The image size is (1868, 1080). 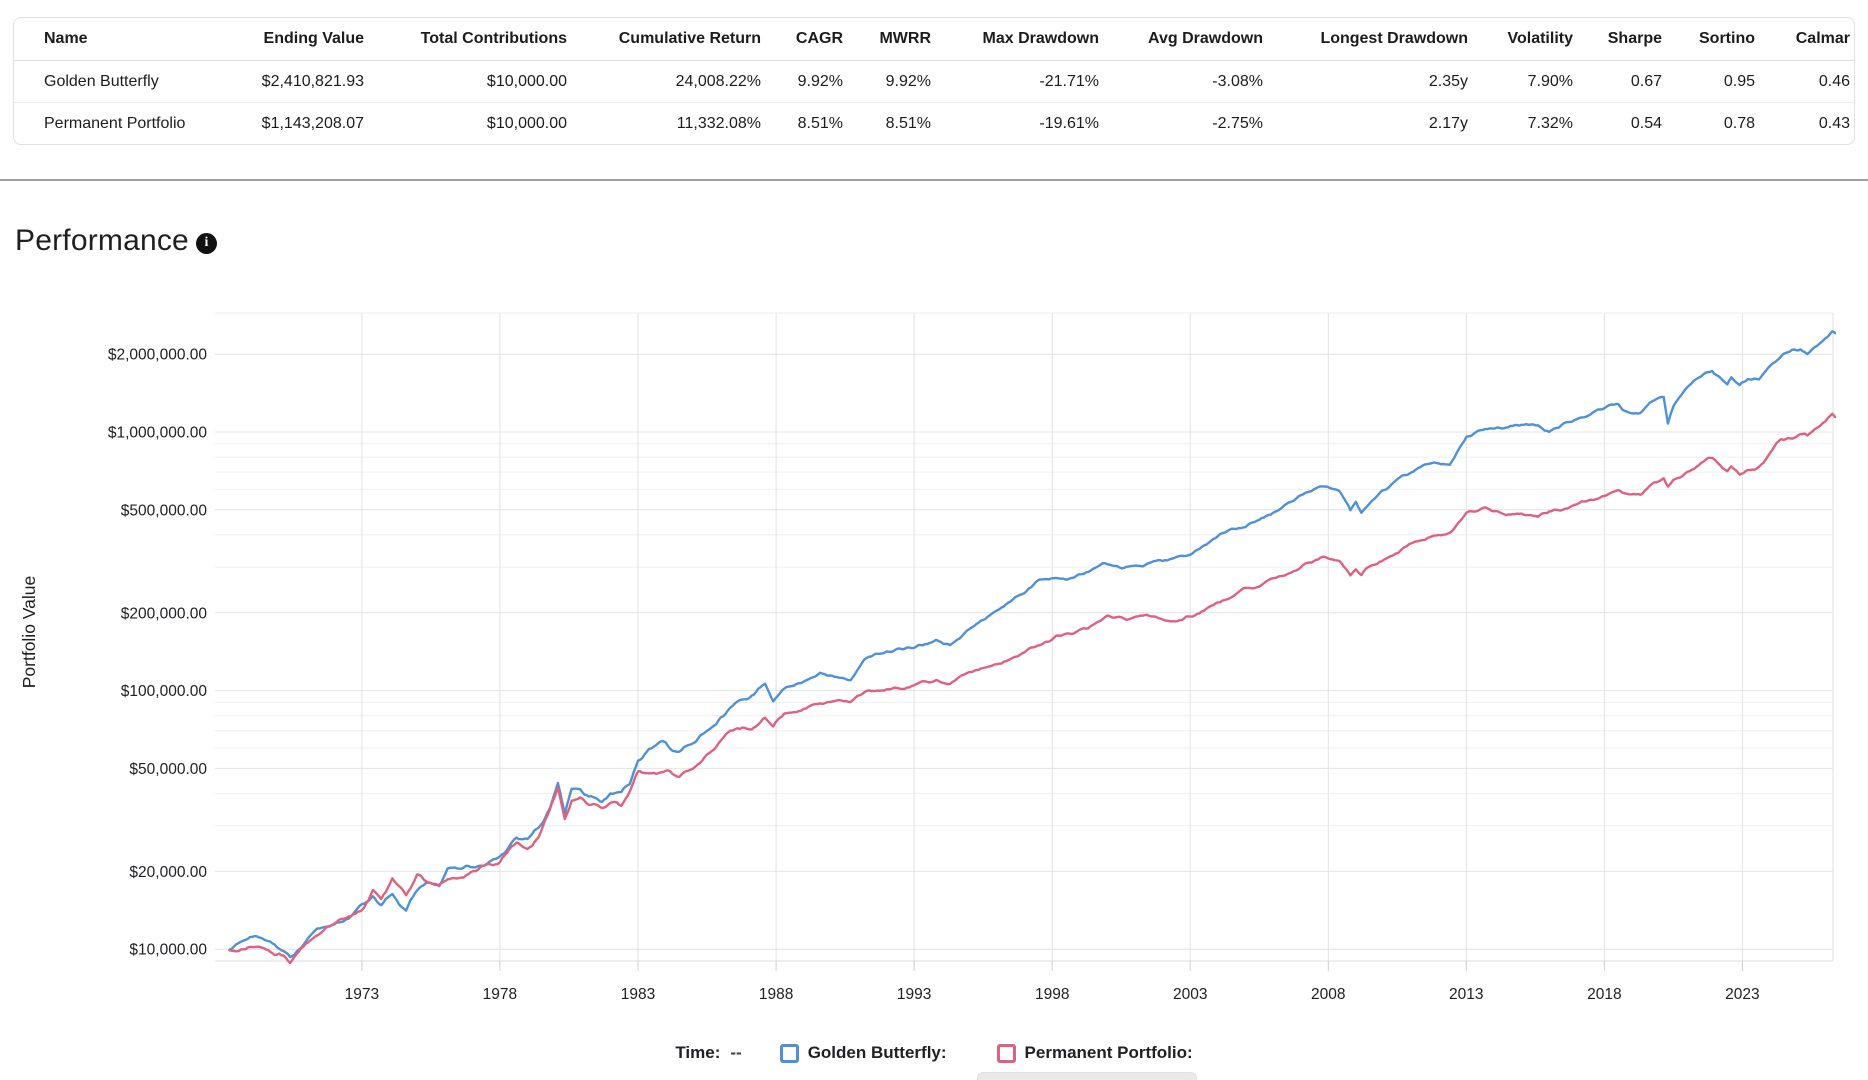 What do you see at coordinates (115, 123) in the screenshot?
I see `table-cell: Permanent Portfolio` at bounding box center [115, 123].